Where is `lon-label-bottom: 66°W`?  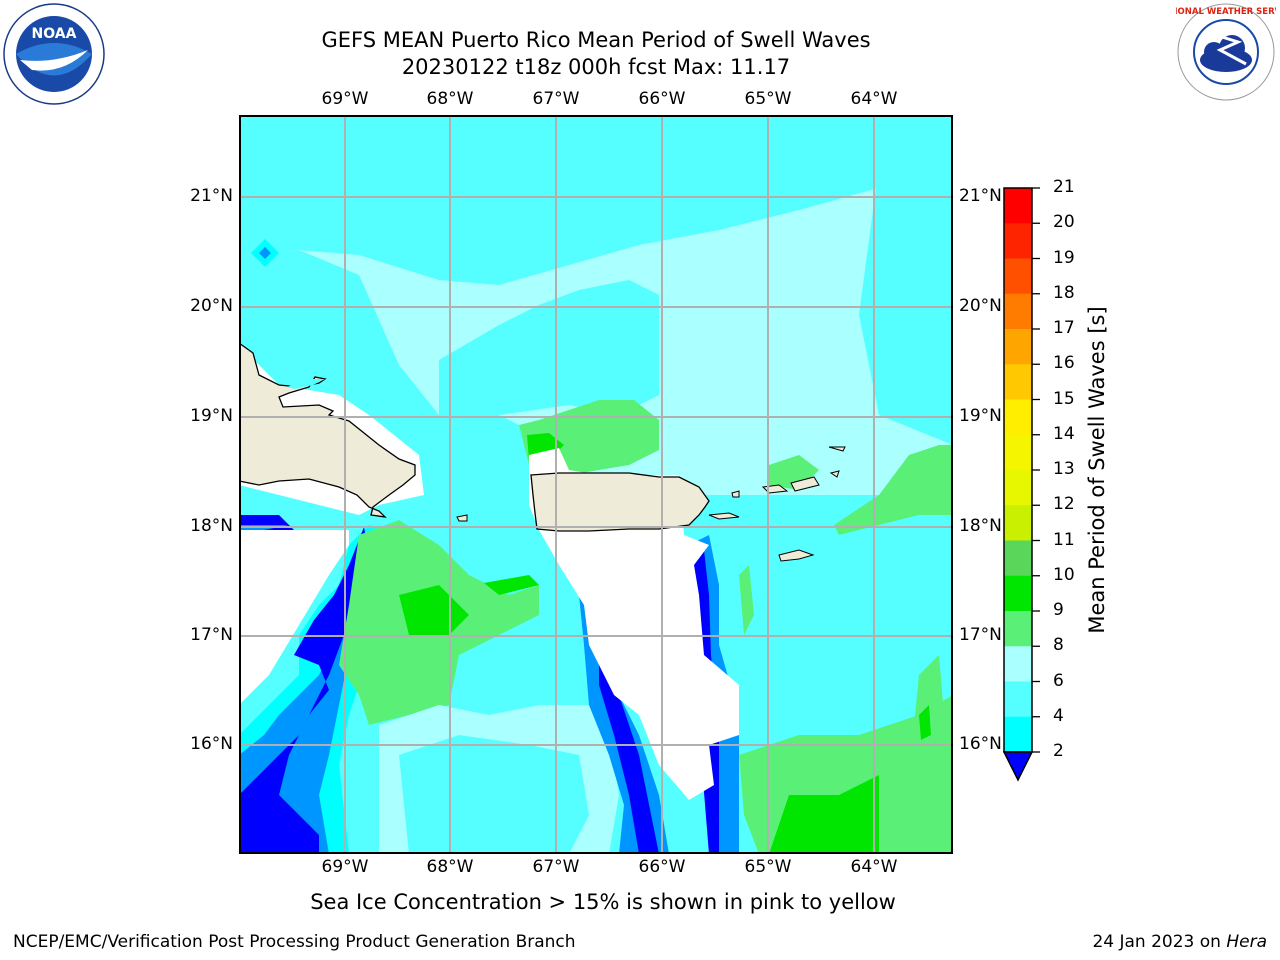
lon-label-bottom: 66°W is located at coordinates (662, 867).